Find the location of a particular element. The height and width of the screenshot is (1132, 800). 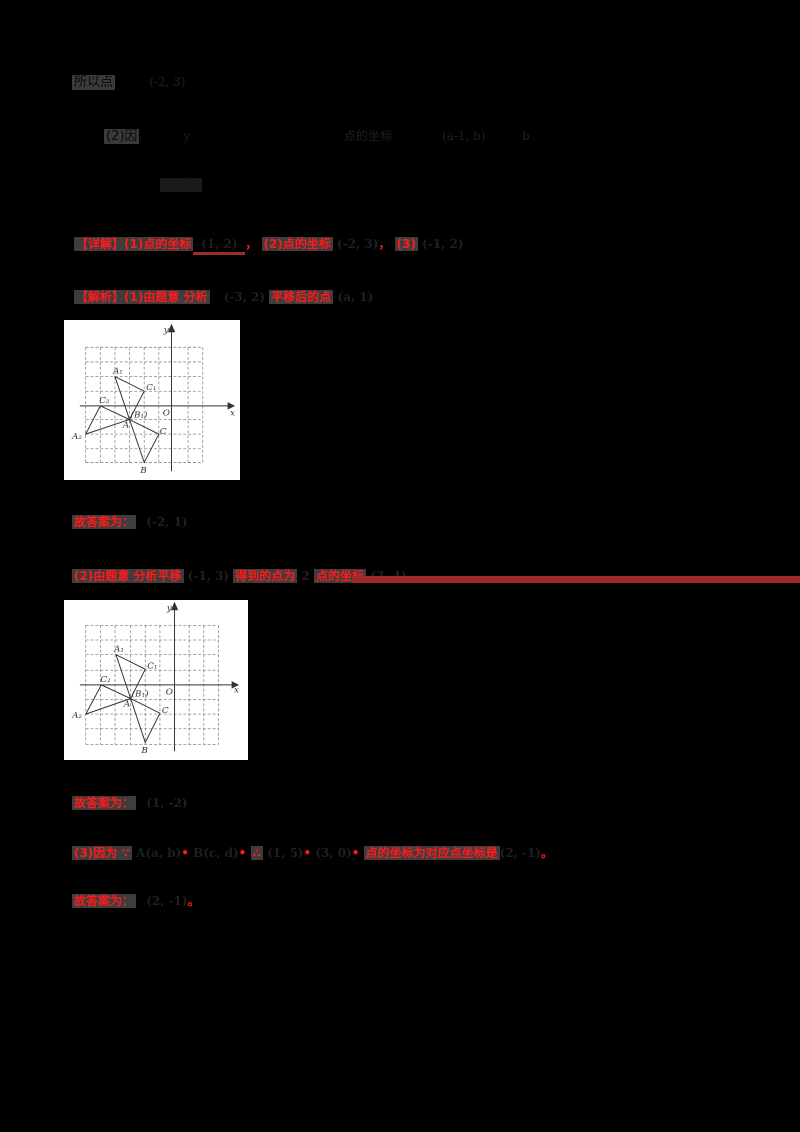

point-c1-label-2: C₁ is located at coordinates (152, 666).